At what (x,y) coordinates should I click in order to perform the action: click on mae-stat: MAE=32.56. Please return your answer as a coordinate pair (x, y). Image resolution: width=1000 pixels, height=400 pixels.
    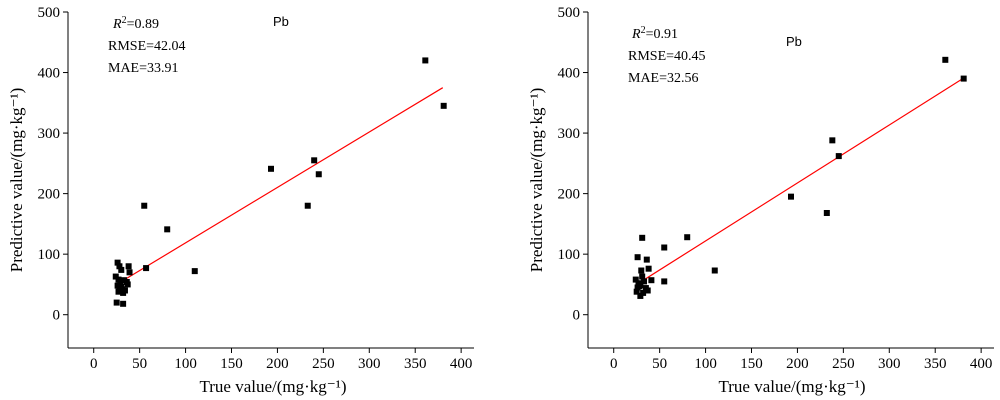
    Looking at the image, I should click on (663, 78).